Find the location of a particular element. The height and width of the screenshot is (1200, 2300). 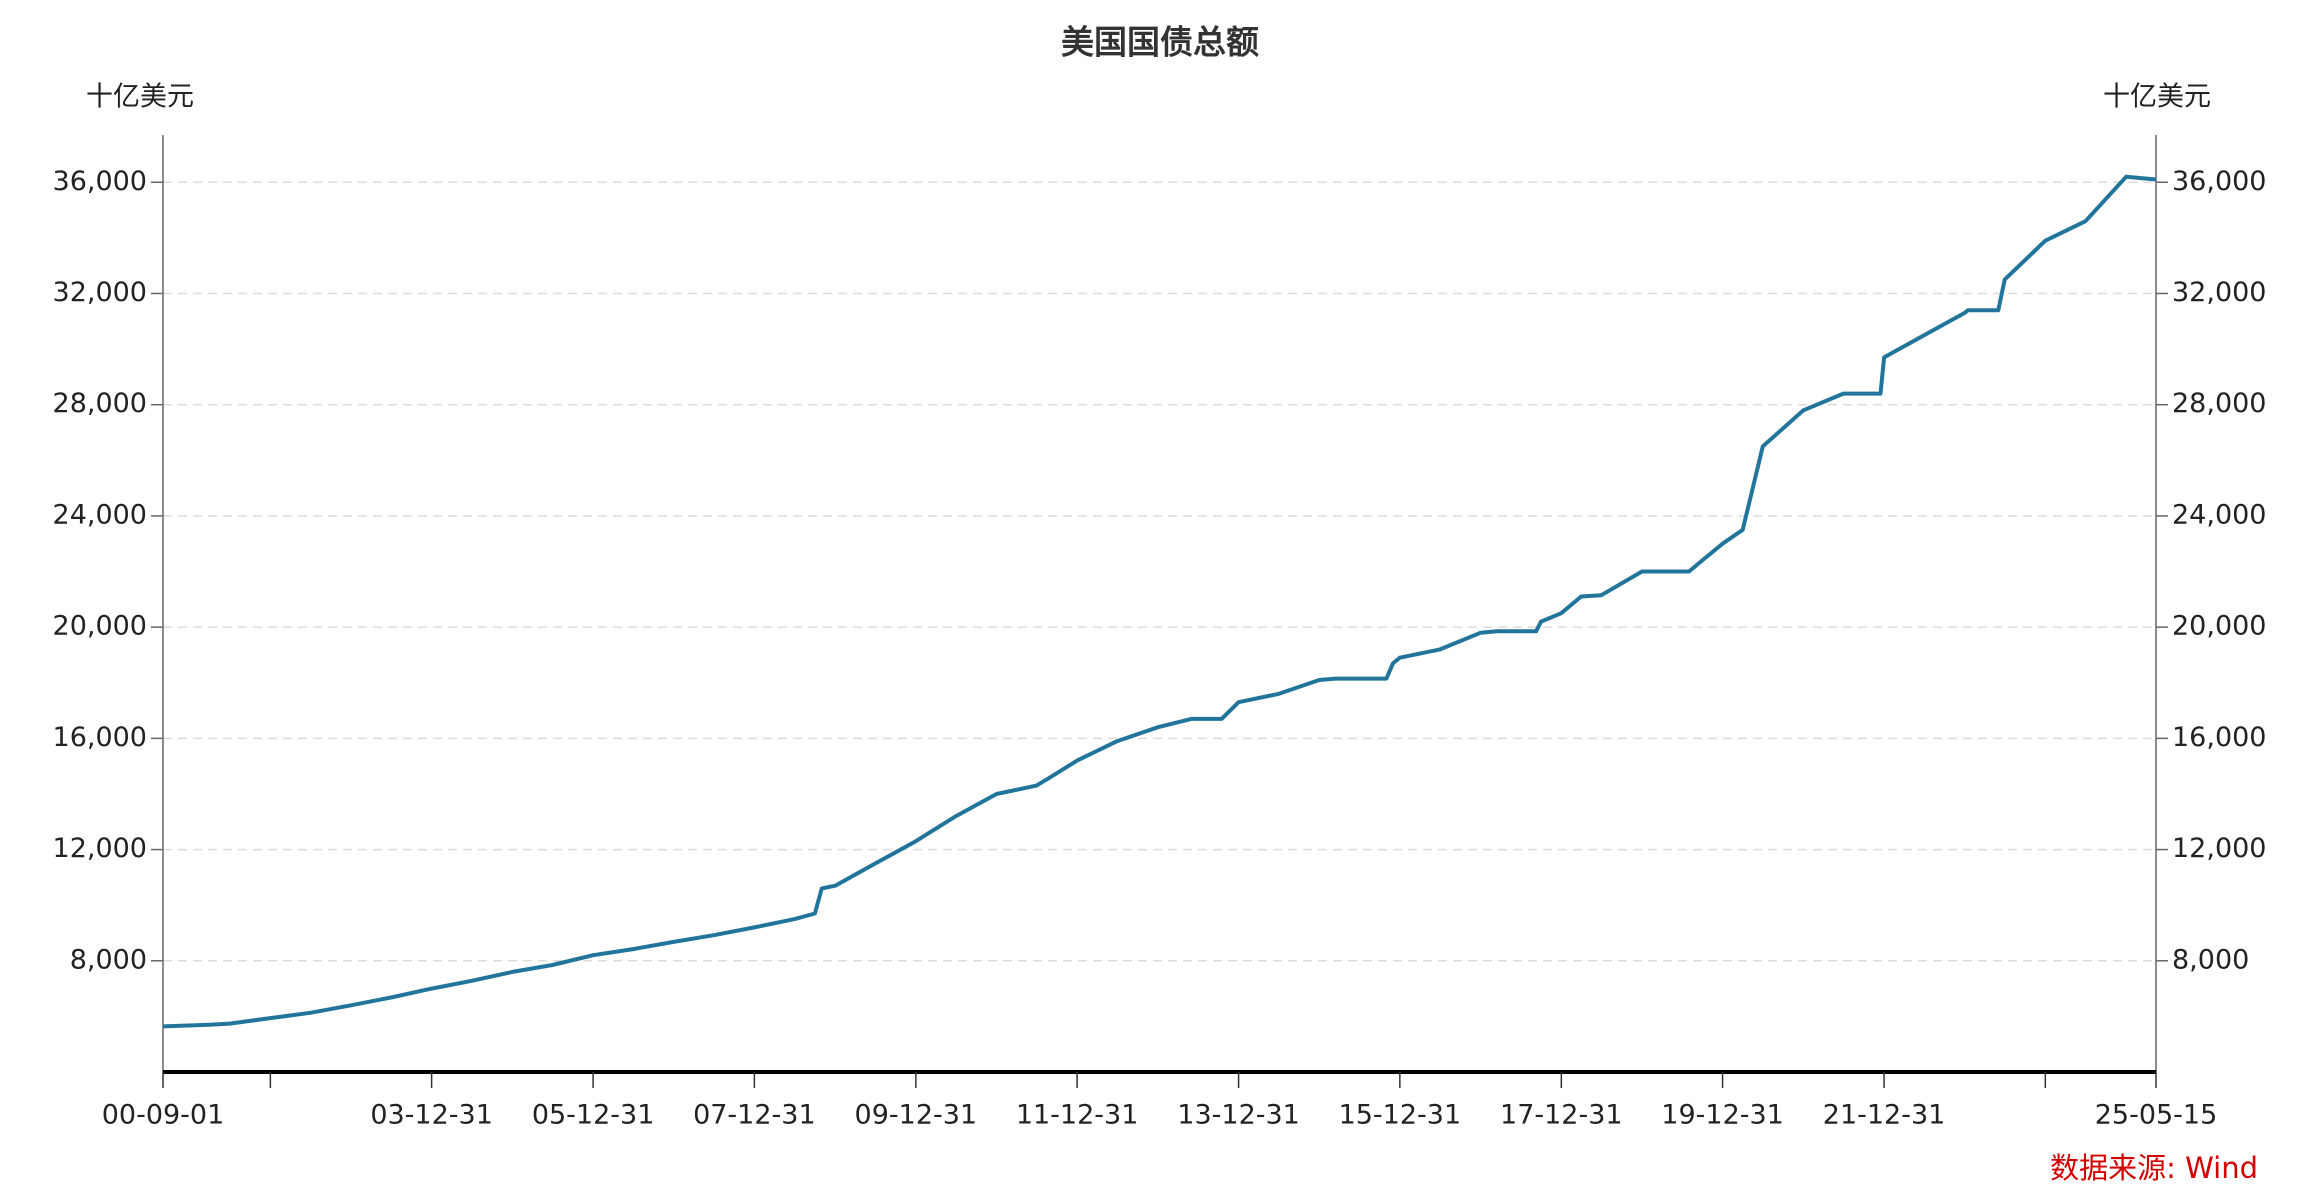

x-tick-label: 15-12-31 is located at coordinates (1400, 1115).